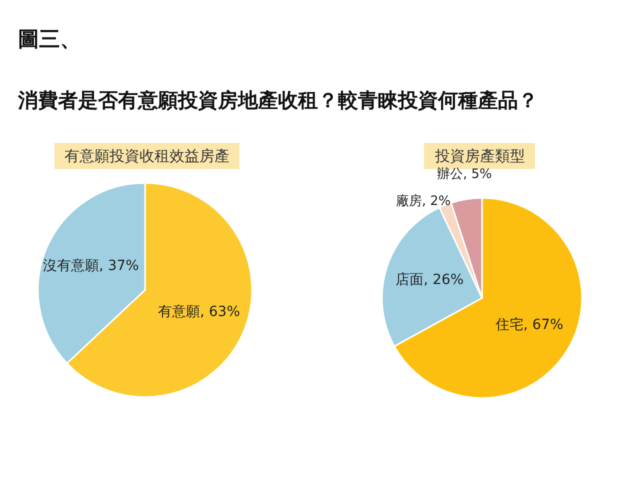 The image size is (640, 480). Describe the element at coordinates (479, 156) in the screenshot. I see `chart-title: 投資房產類型` at that location.